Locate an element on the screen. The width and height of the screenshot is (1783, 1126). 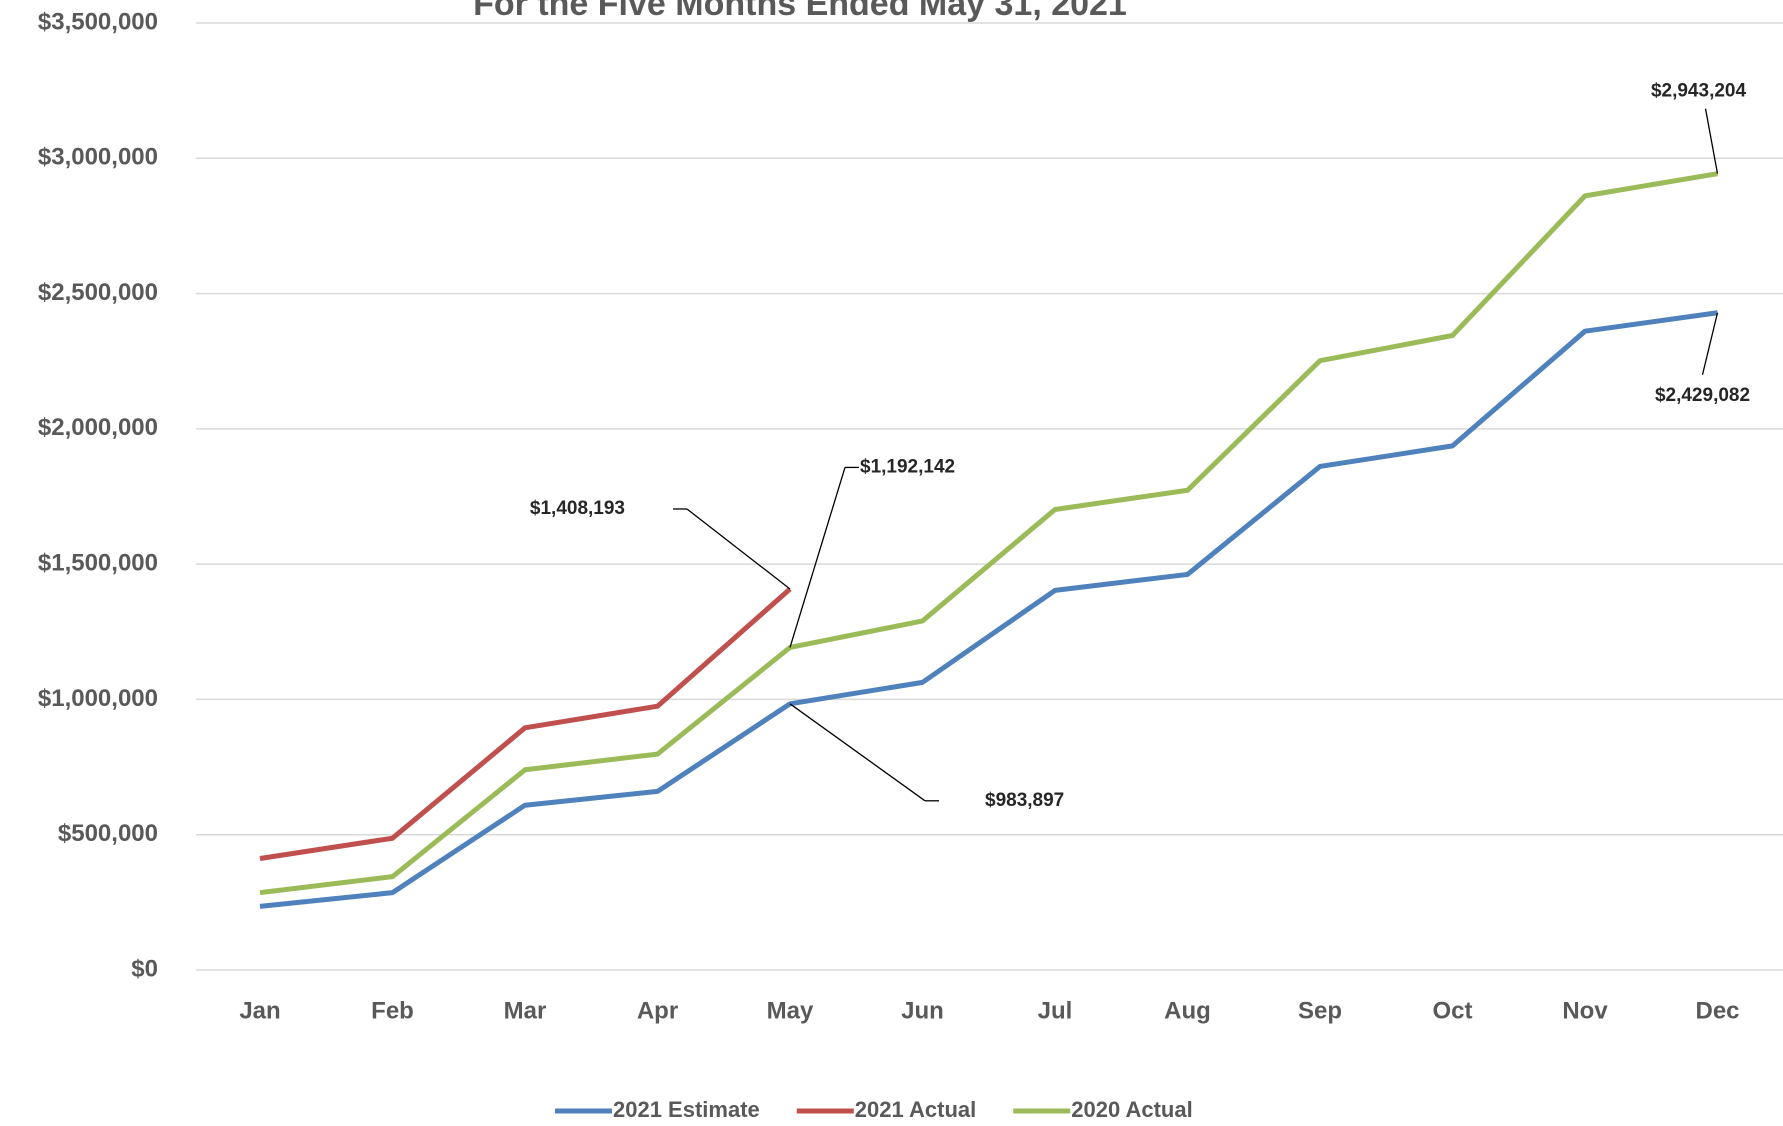
data-label: $1,408,193 is located at coordinates (577, 508).